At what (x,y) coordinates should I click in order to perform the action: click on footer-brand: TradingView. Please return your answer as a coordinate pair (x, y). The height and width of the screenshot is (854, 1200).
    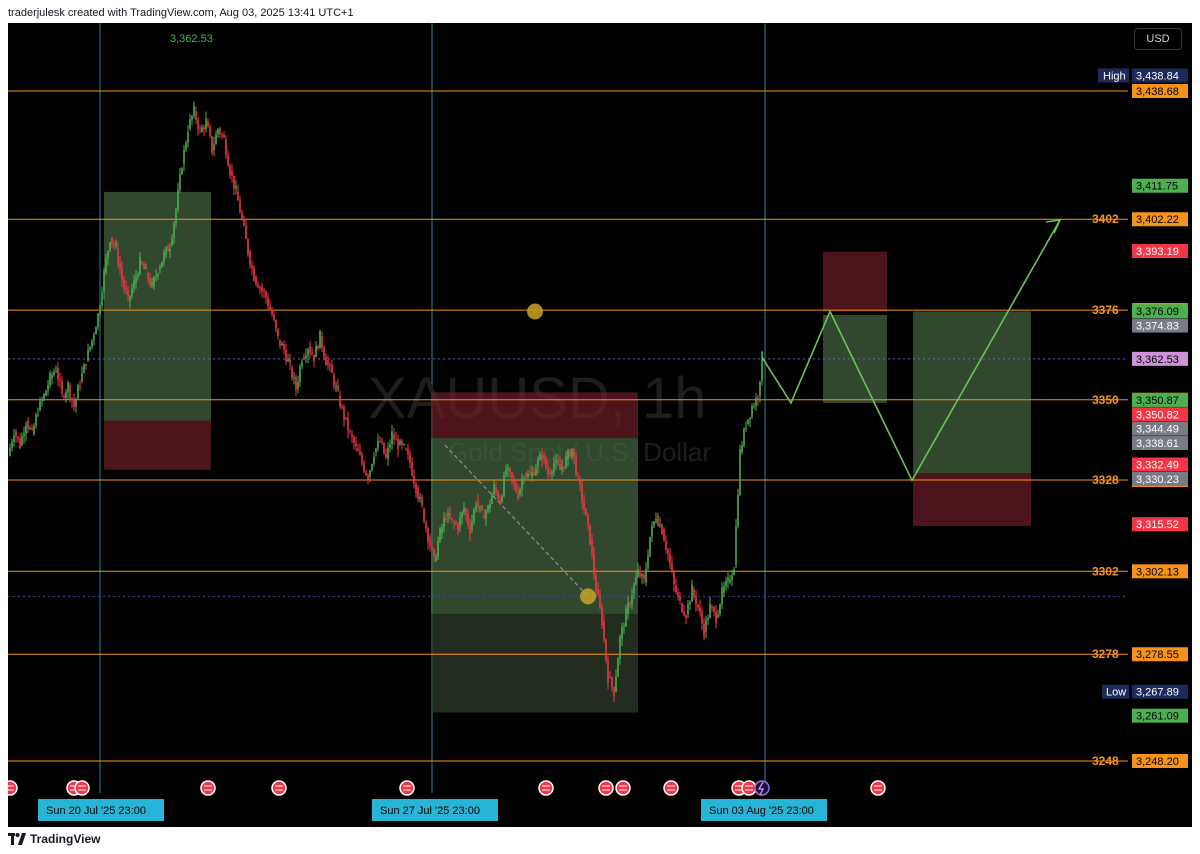
    Looking at the image, I should click on (65, 839).